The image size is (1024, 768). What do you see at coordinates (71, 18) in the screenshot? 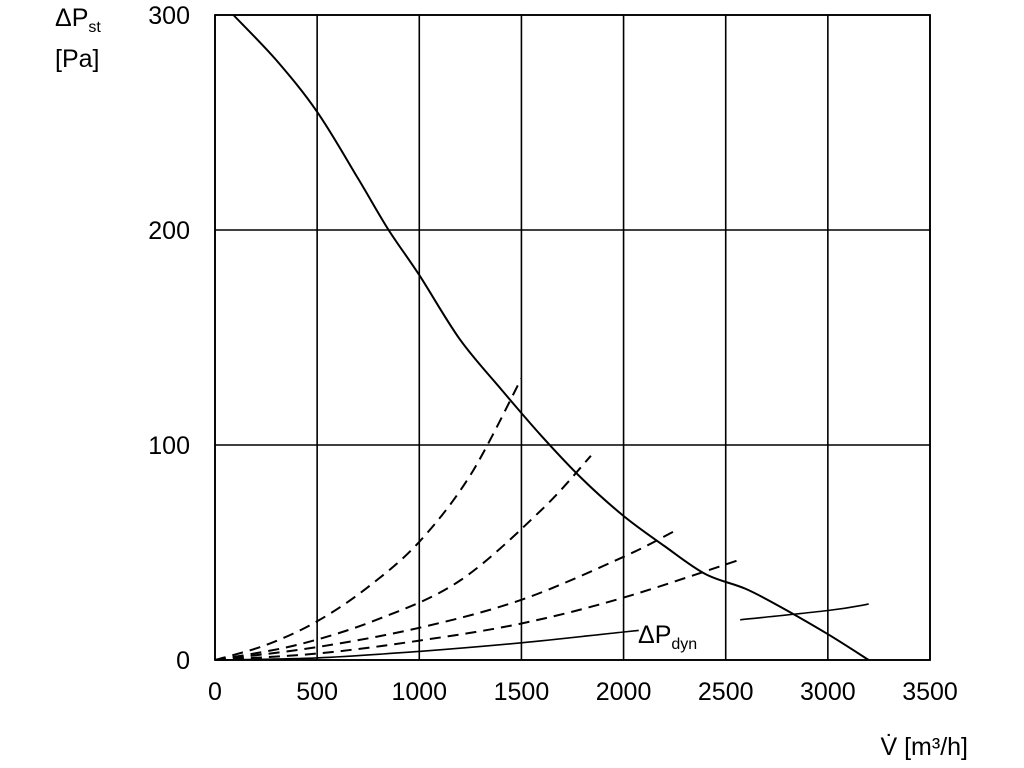
I see `y-axis-label-main: ΔP` at bounding box center [71, 18].